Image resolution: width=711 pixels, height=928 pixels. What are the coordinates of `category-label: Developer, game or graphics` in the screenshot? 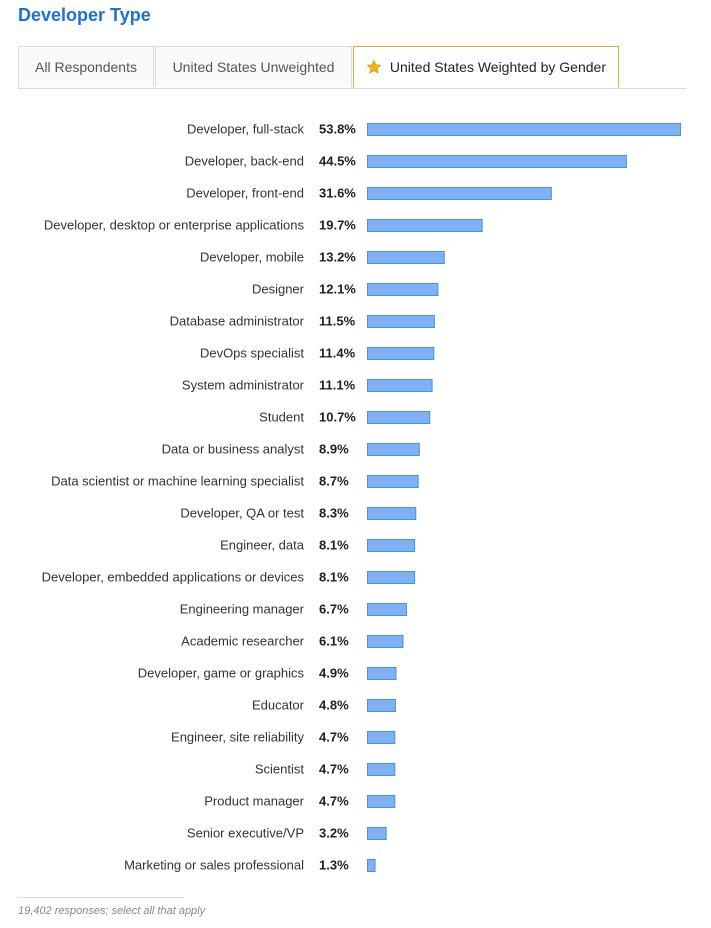 It's located at (221, 673).